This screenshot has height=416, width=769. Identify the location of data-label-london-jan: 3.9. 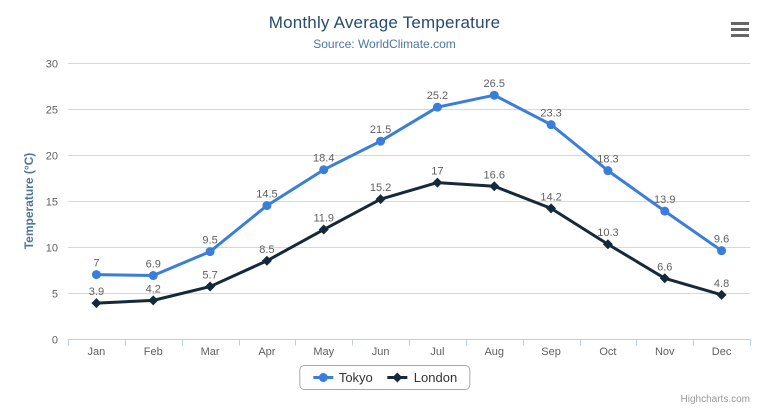
(96, 292).